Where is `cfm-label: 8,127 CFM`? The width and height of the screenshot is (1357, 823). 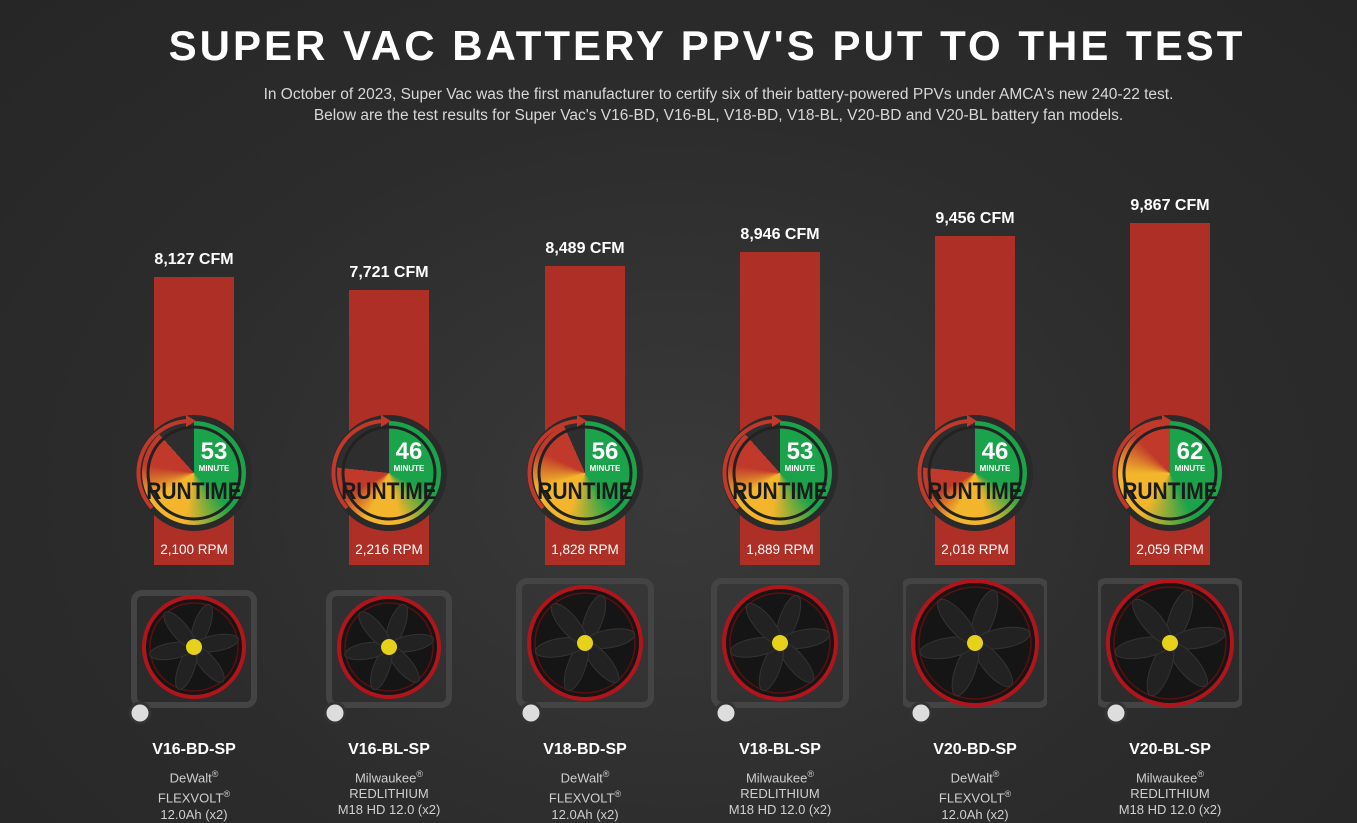 cfm-label: 8,127 CFM is located at coordinates (194, 260).